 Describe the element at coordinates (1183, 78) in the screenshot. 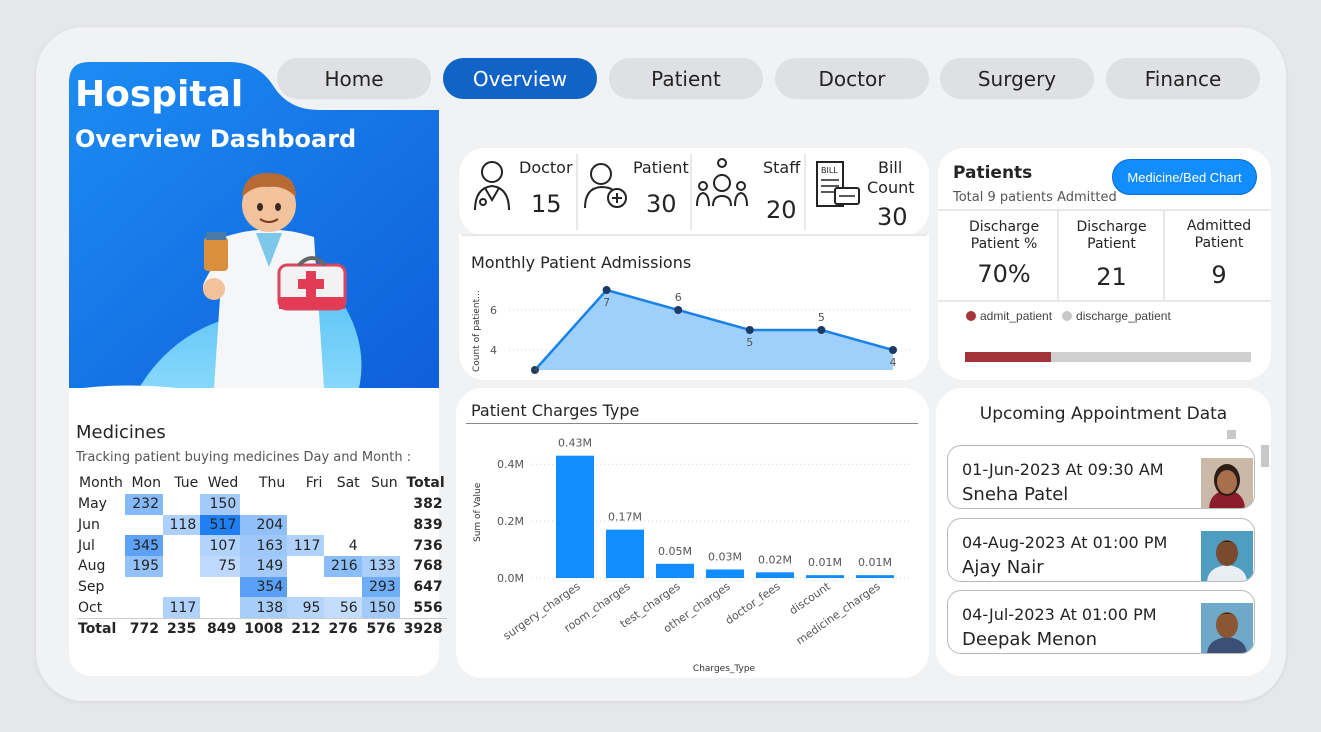

I see `nav-finance-button: Finance` at that location.